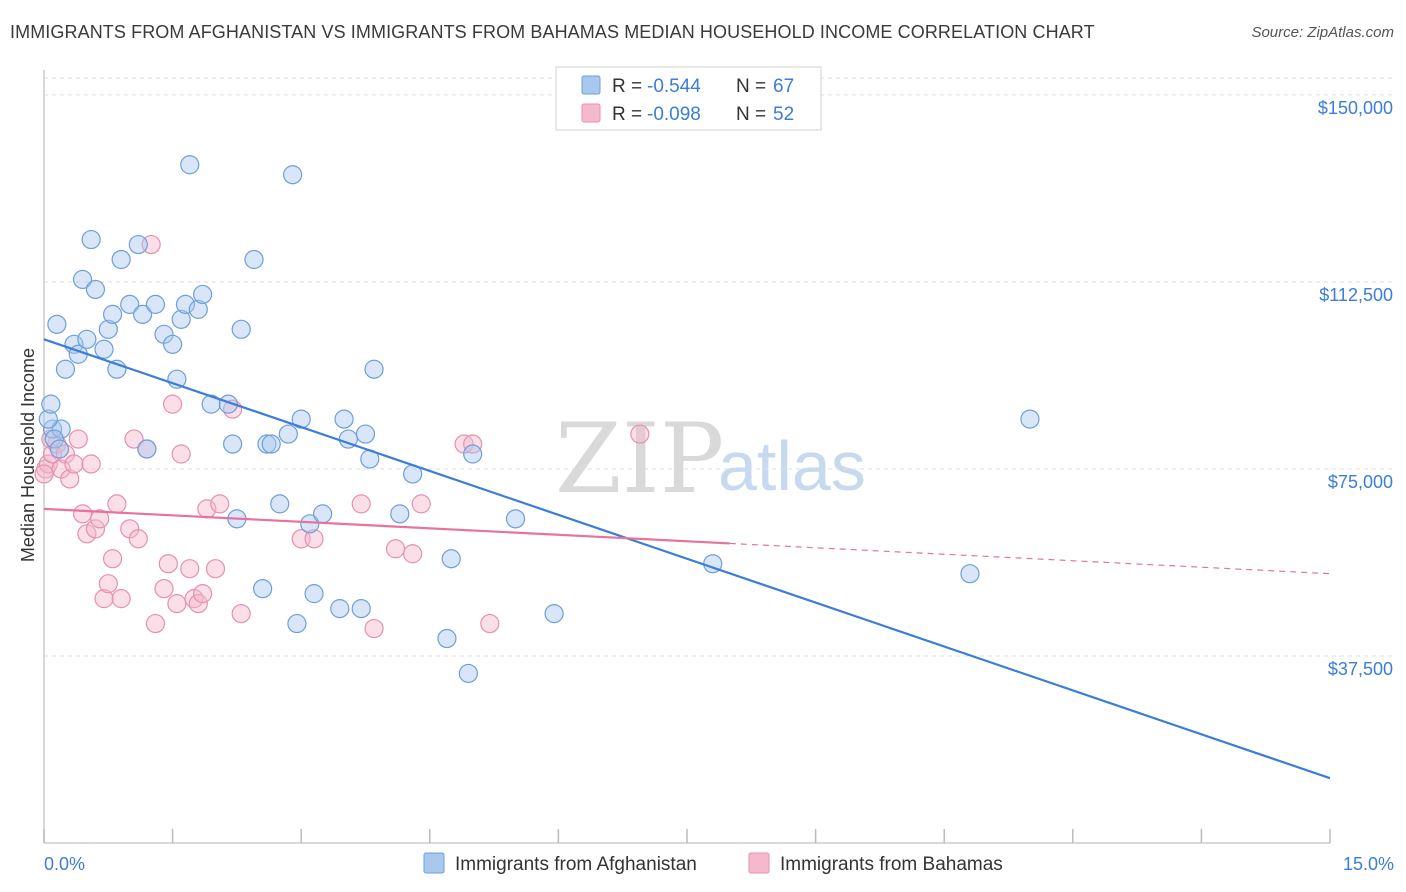 The height and width of the screenshot is (892, 1406). I want to click on x-tick-labels: 0.0% 15.0%, so click(719, 864).